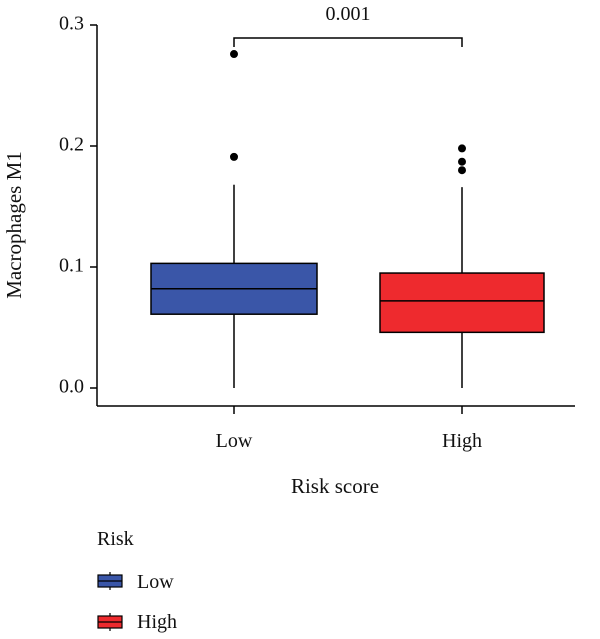  Describe the element at coordinates (155, 582) in the screenshot. I see `legend-label-low: Low` at that location.